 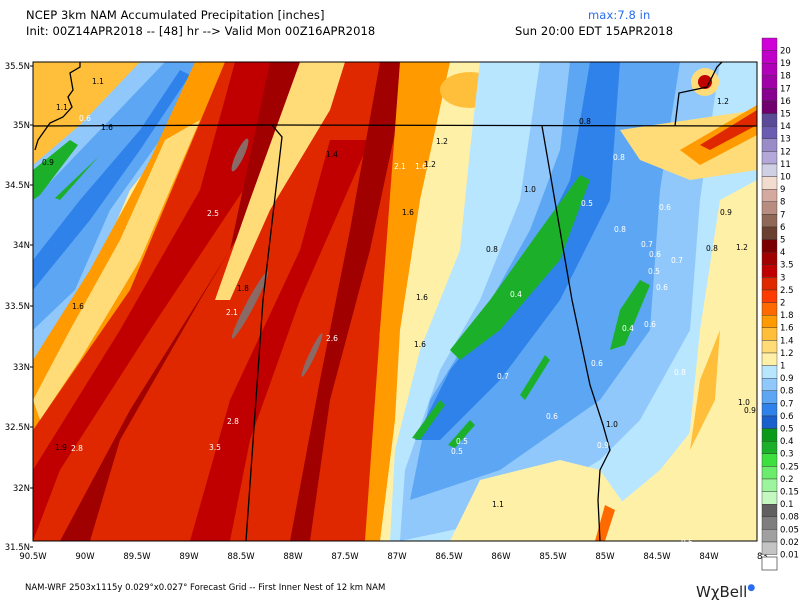 What do you see at coordinates (21, 246) in the screenshot?
I see `lat-tick-label: 34N` at bounding box center [21, 246].